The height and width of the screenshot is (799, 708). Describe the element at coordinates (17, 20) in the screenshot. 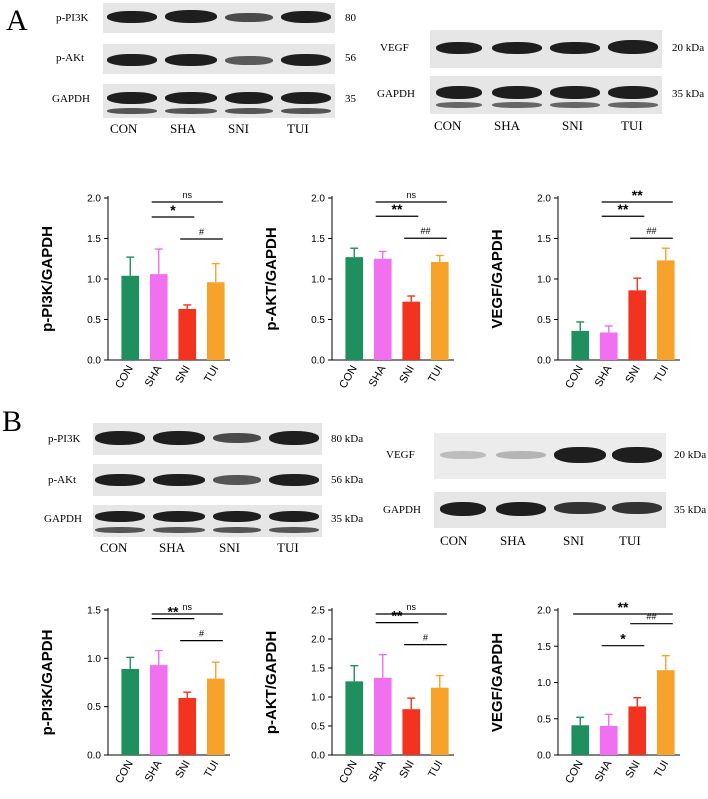

I see `panel-letter-a: A` at that location.